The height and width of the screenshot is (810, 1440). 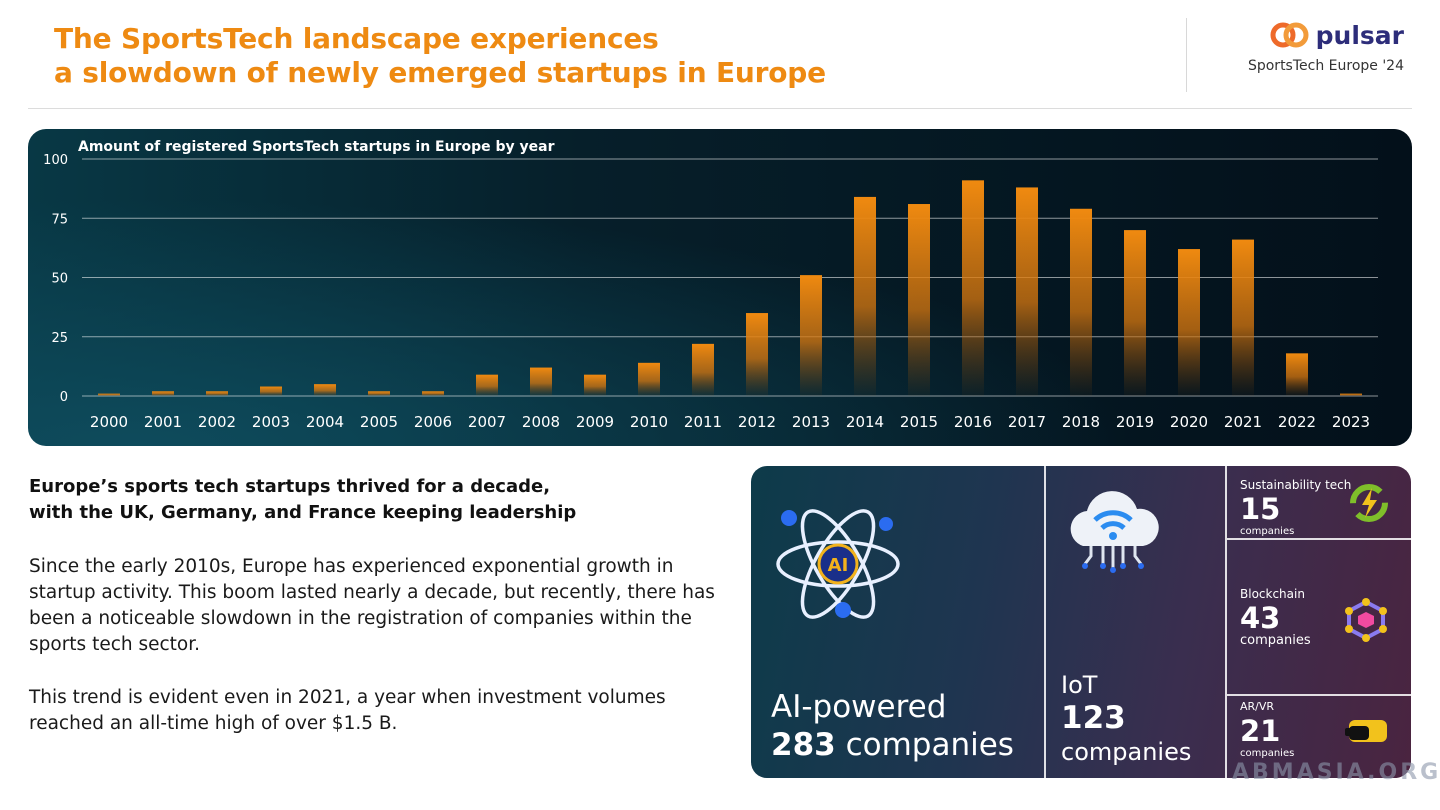 I want to click on atom-ai-icon: AI, so click(x=838, y=564).